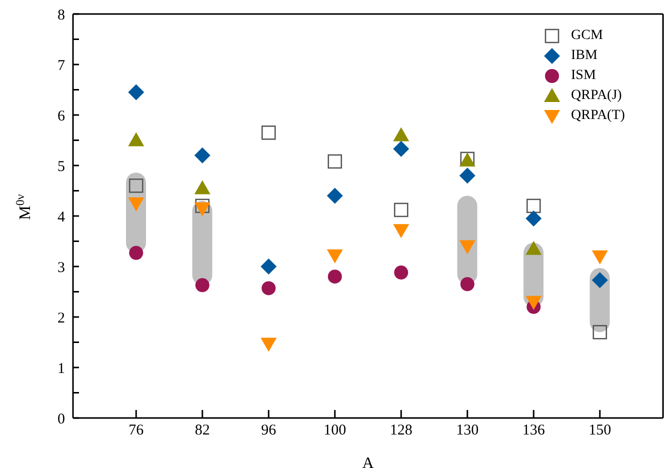 The image size is (664, 468). I want to click on y-tick-label: 3, so click(61, 268).